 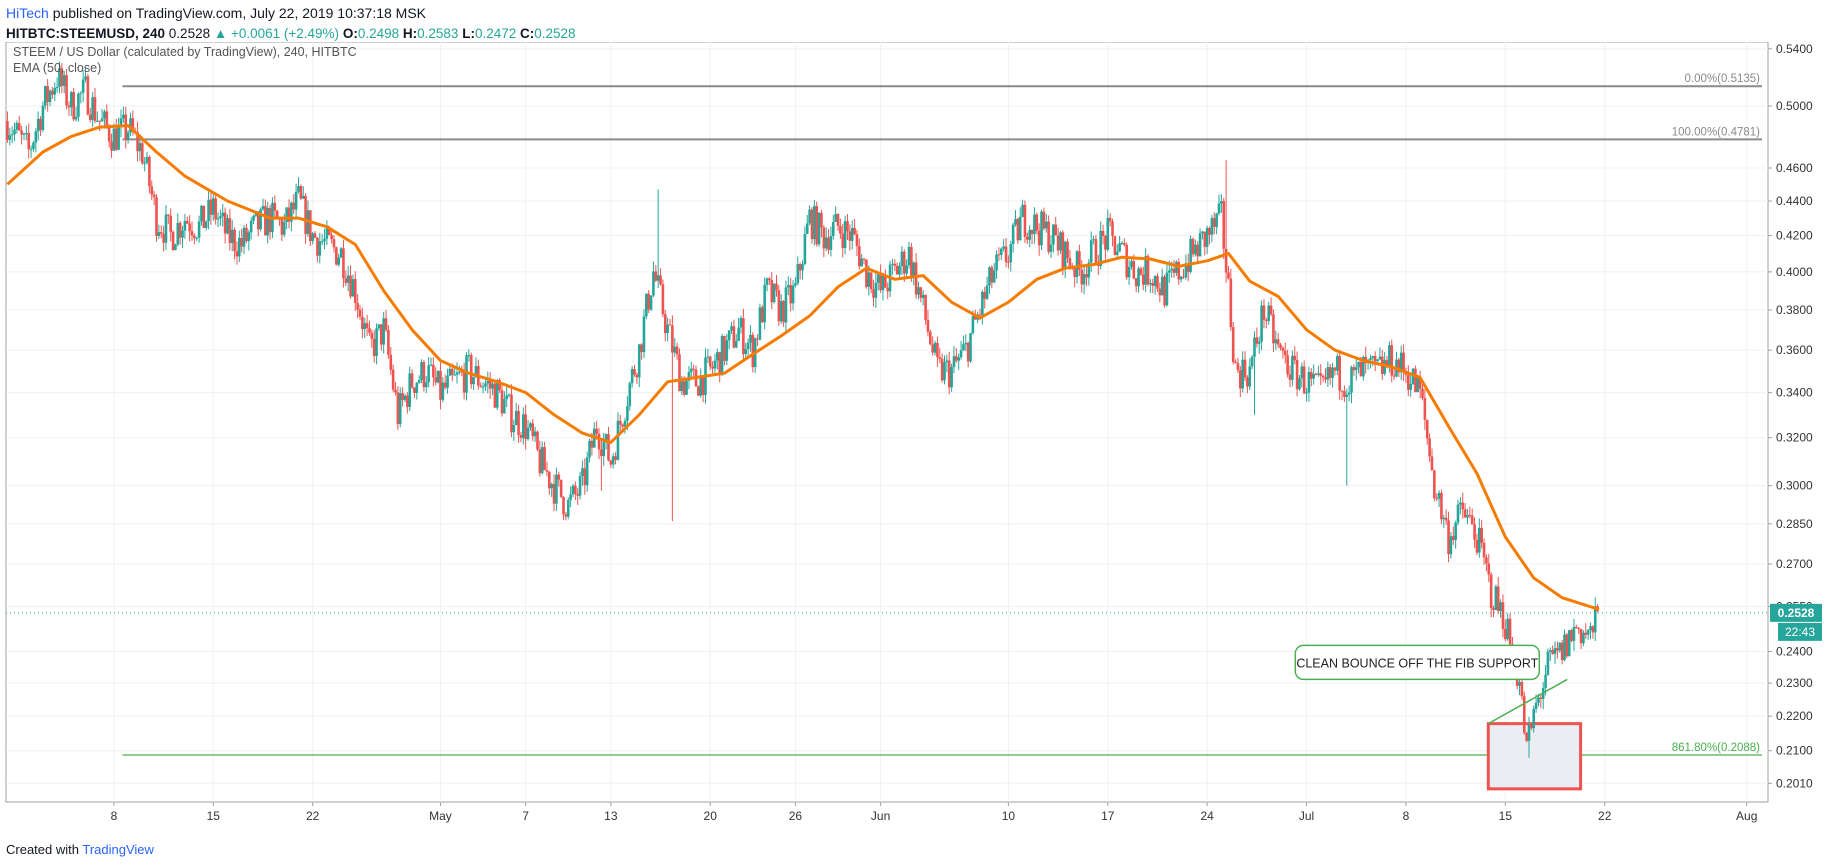 I want to click on time-tick-label: 20, so click(x=711, y=816).